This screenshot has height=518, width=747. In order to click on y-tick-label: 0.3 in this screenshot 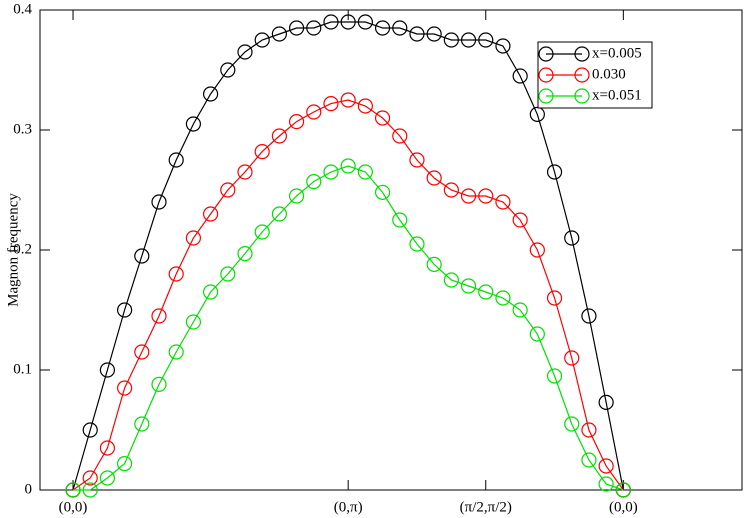, I will do `click(22, 129)`.